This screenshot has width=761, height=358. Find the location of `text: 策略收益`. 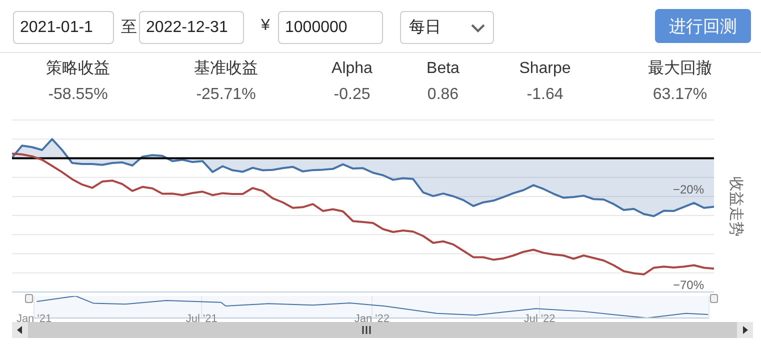

text: 策略收益 is located at coordinates (78, 69).